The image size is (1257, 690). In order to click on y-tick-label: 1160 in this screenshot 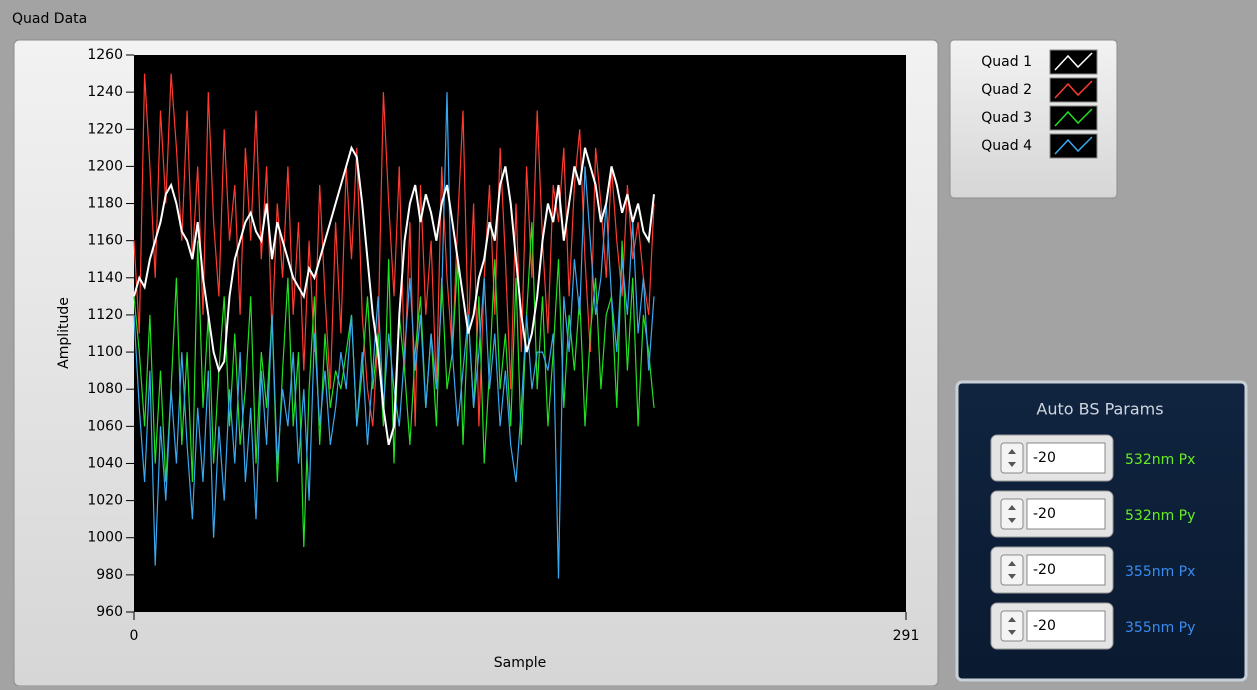, I will do `click(105, 241)`.